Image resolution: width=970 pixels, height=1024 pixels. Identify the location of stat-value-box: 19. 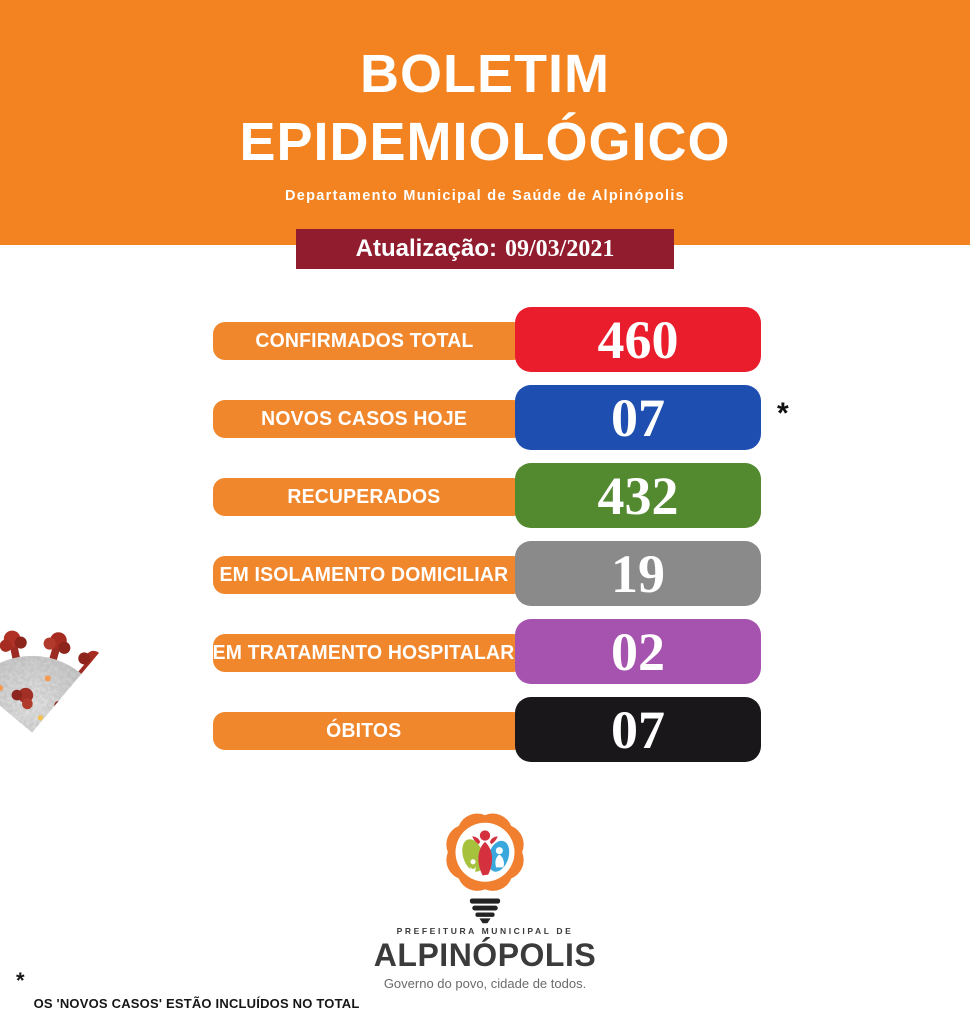
(638, 573).